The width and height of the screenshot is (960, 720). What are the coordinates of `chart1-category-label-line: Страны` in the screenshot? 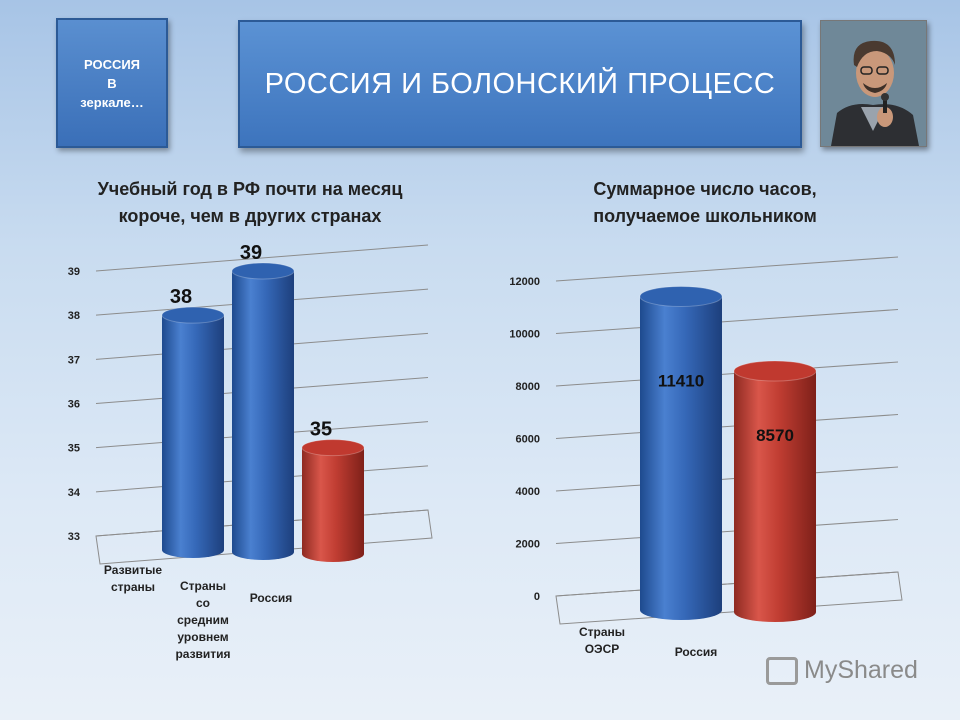 It's located at (203, 586).